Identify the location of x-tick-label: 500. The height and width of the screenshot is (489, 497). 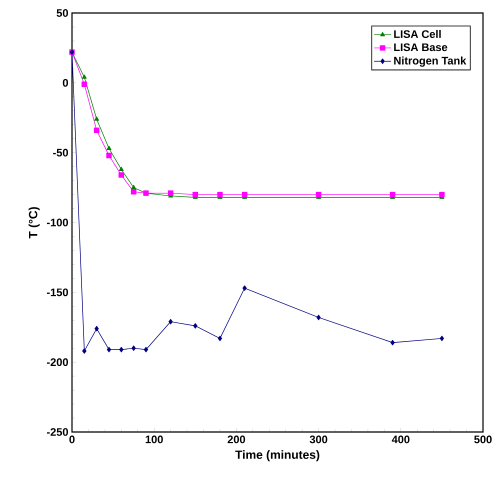
(483, 440).